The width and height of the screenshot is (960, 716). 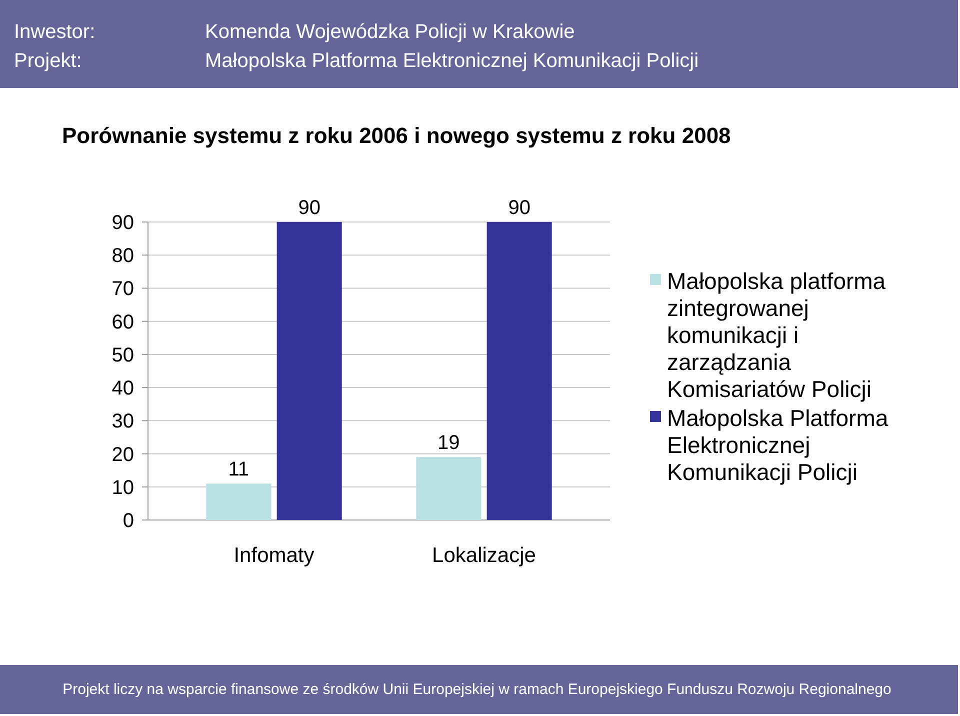 What do you see at coordinates (449, 443) in the screenshot?
I see `data-label: 19` at bounding box center [449, 443].